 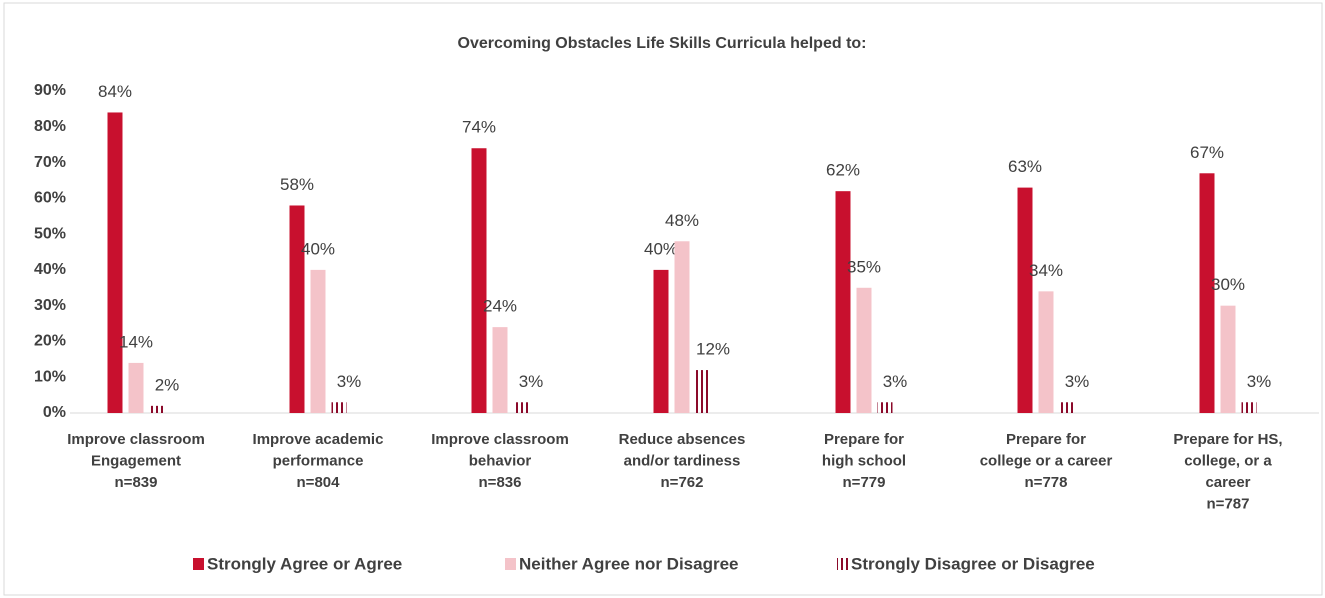 What do you see at coordinates (1046, 270) in the screenshot?
I see `value-label: 34%` at bounding box center [1046, 270].